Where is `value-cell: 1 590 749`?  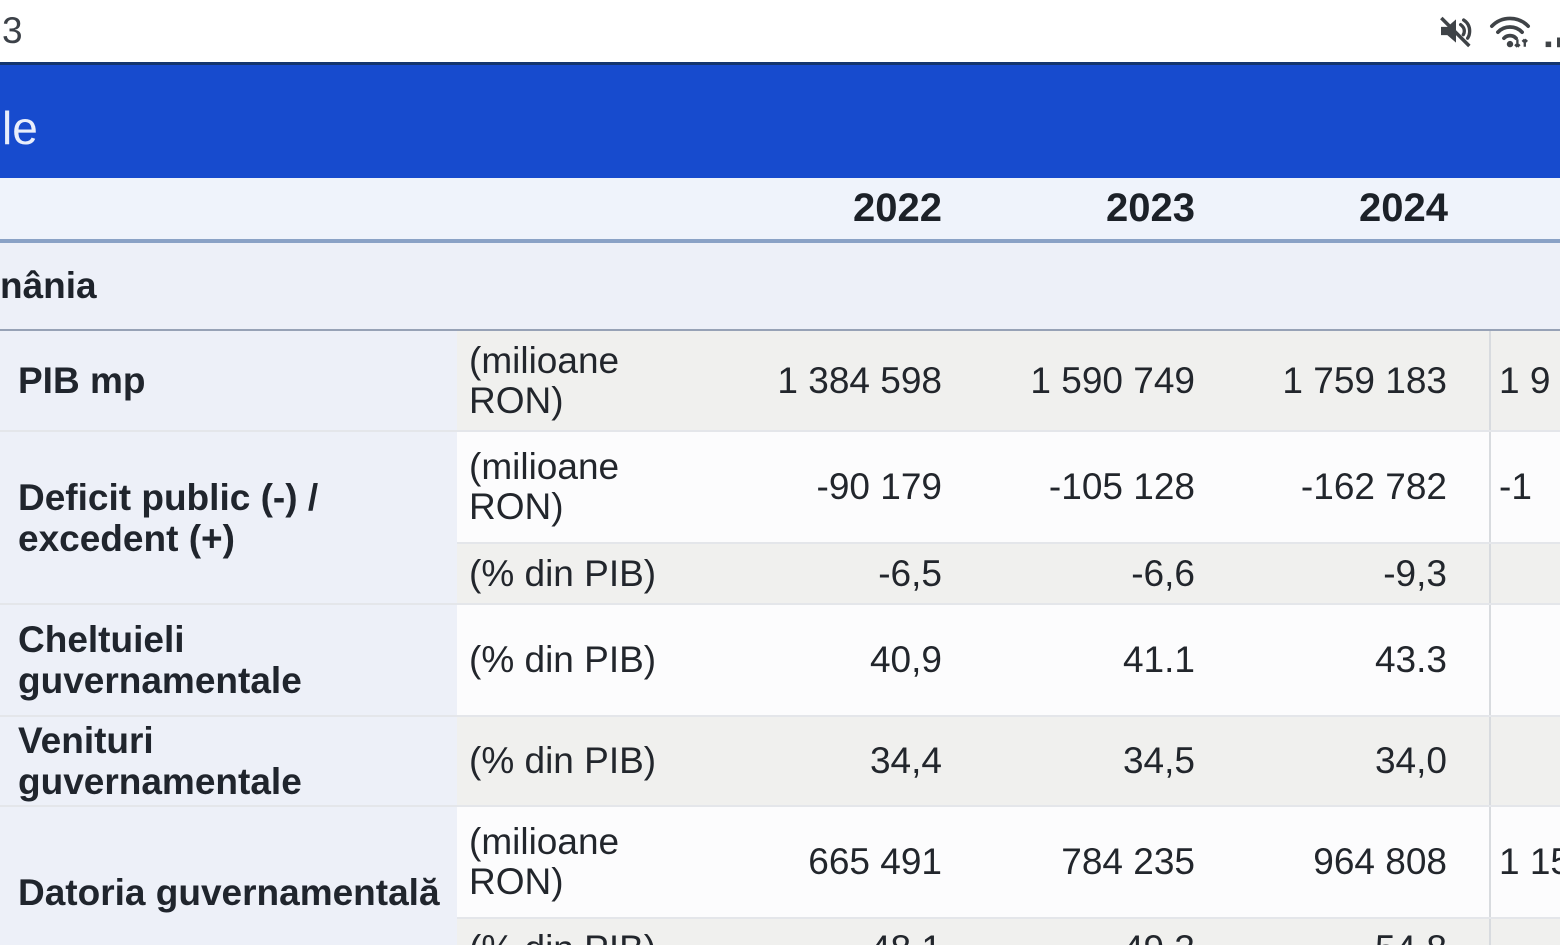 value-cell: 1 590 749 is located at coordinates (1110, 381).